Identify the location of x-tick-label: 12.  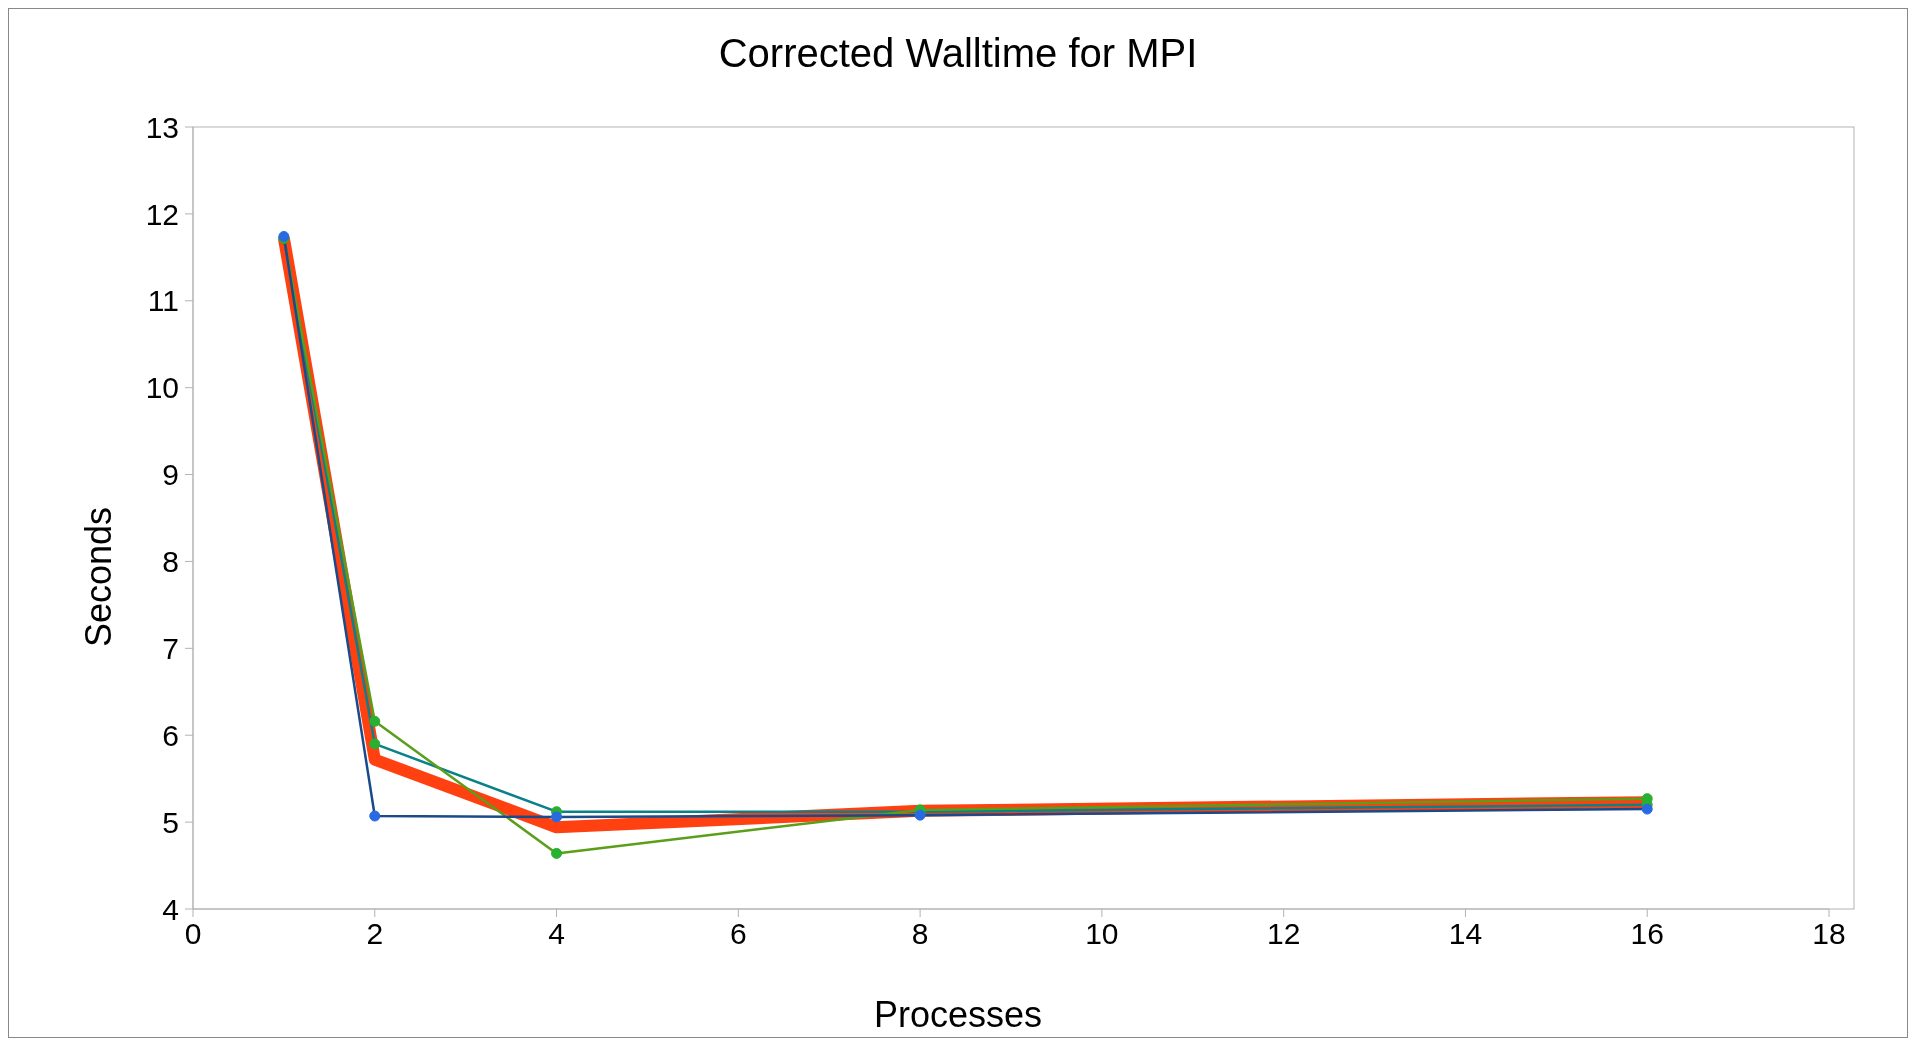
(1283, 934).